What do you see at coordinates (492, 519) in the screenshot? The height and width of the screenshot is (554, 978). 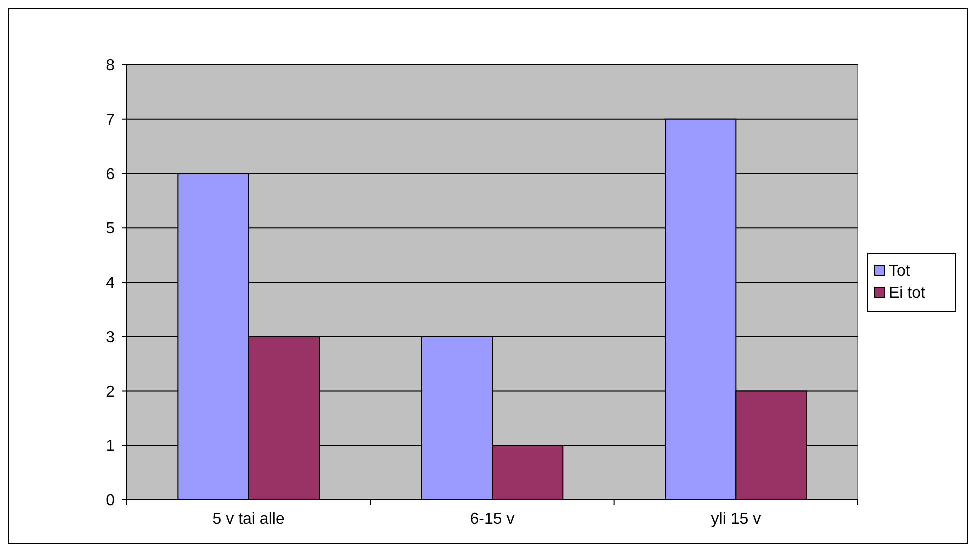 I see `x-tick-label: 6-15 v` at bounding box center [492, 519].